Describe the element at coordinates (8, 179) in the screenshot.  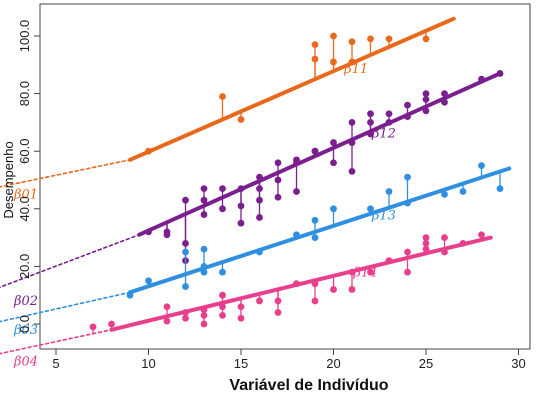
I see `y-axis-title: Desempenho` at that location.